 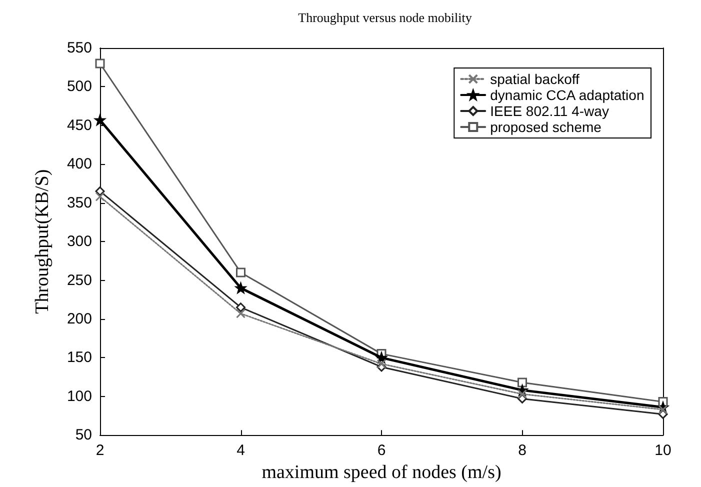 I want to click on x-tick-label: 4, so click(x=240, y=451).